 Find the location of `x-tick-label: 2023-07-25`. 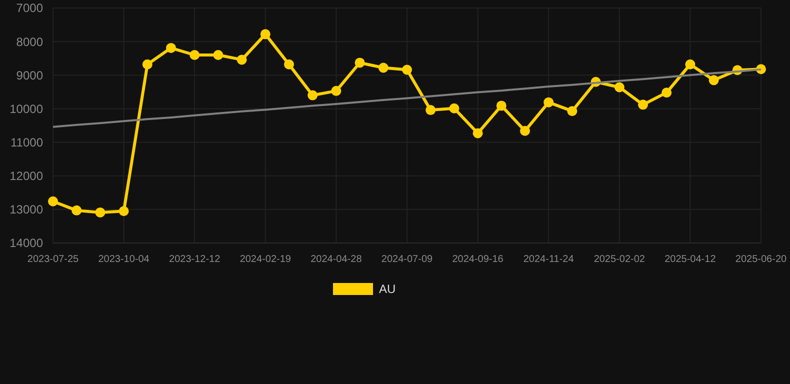

x-tick-label: 2023-07-25 is located at coordinates (53, 259).